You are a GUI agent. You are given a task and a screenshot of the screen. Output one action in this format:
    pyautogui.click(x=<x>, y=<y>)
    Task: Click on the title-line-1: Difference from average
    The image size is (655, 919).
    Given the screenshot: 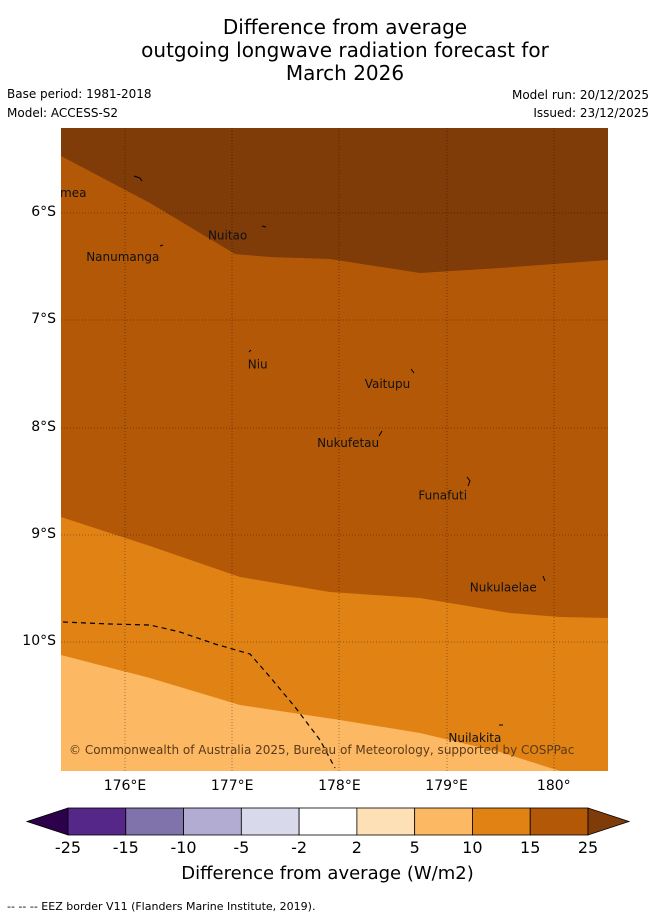 What is the action you would take?
    pyautogui.click(x=345, y=27)
    